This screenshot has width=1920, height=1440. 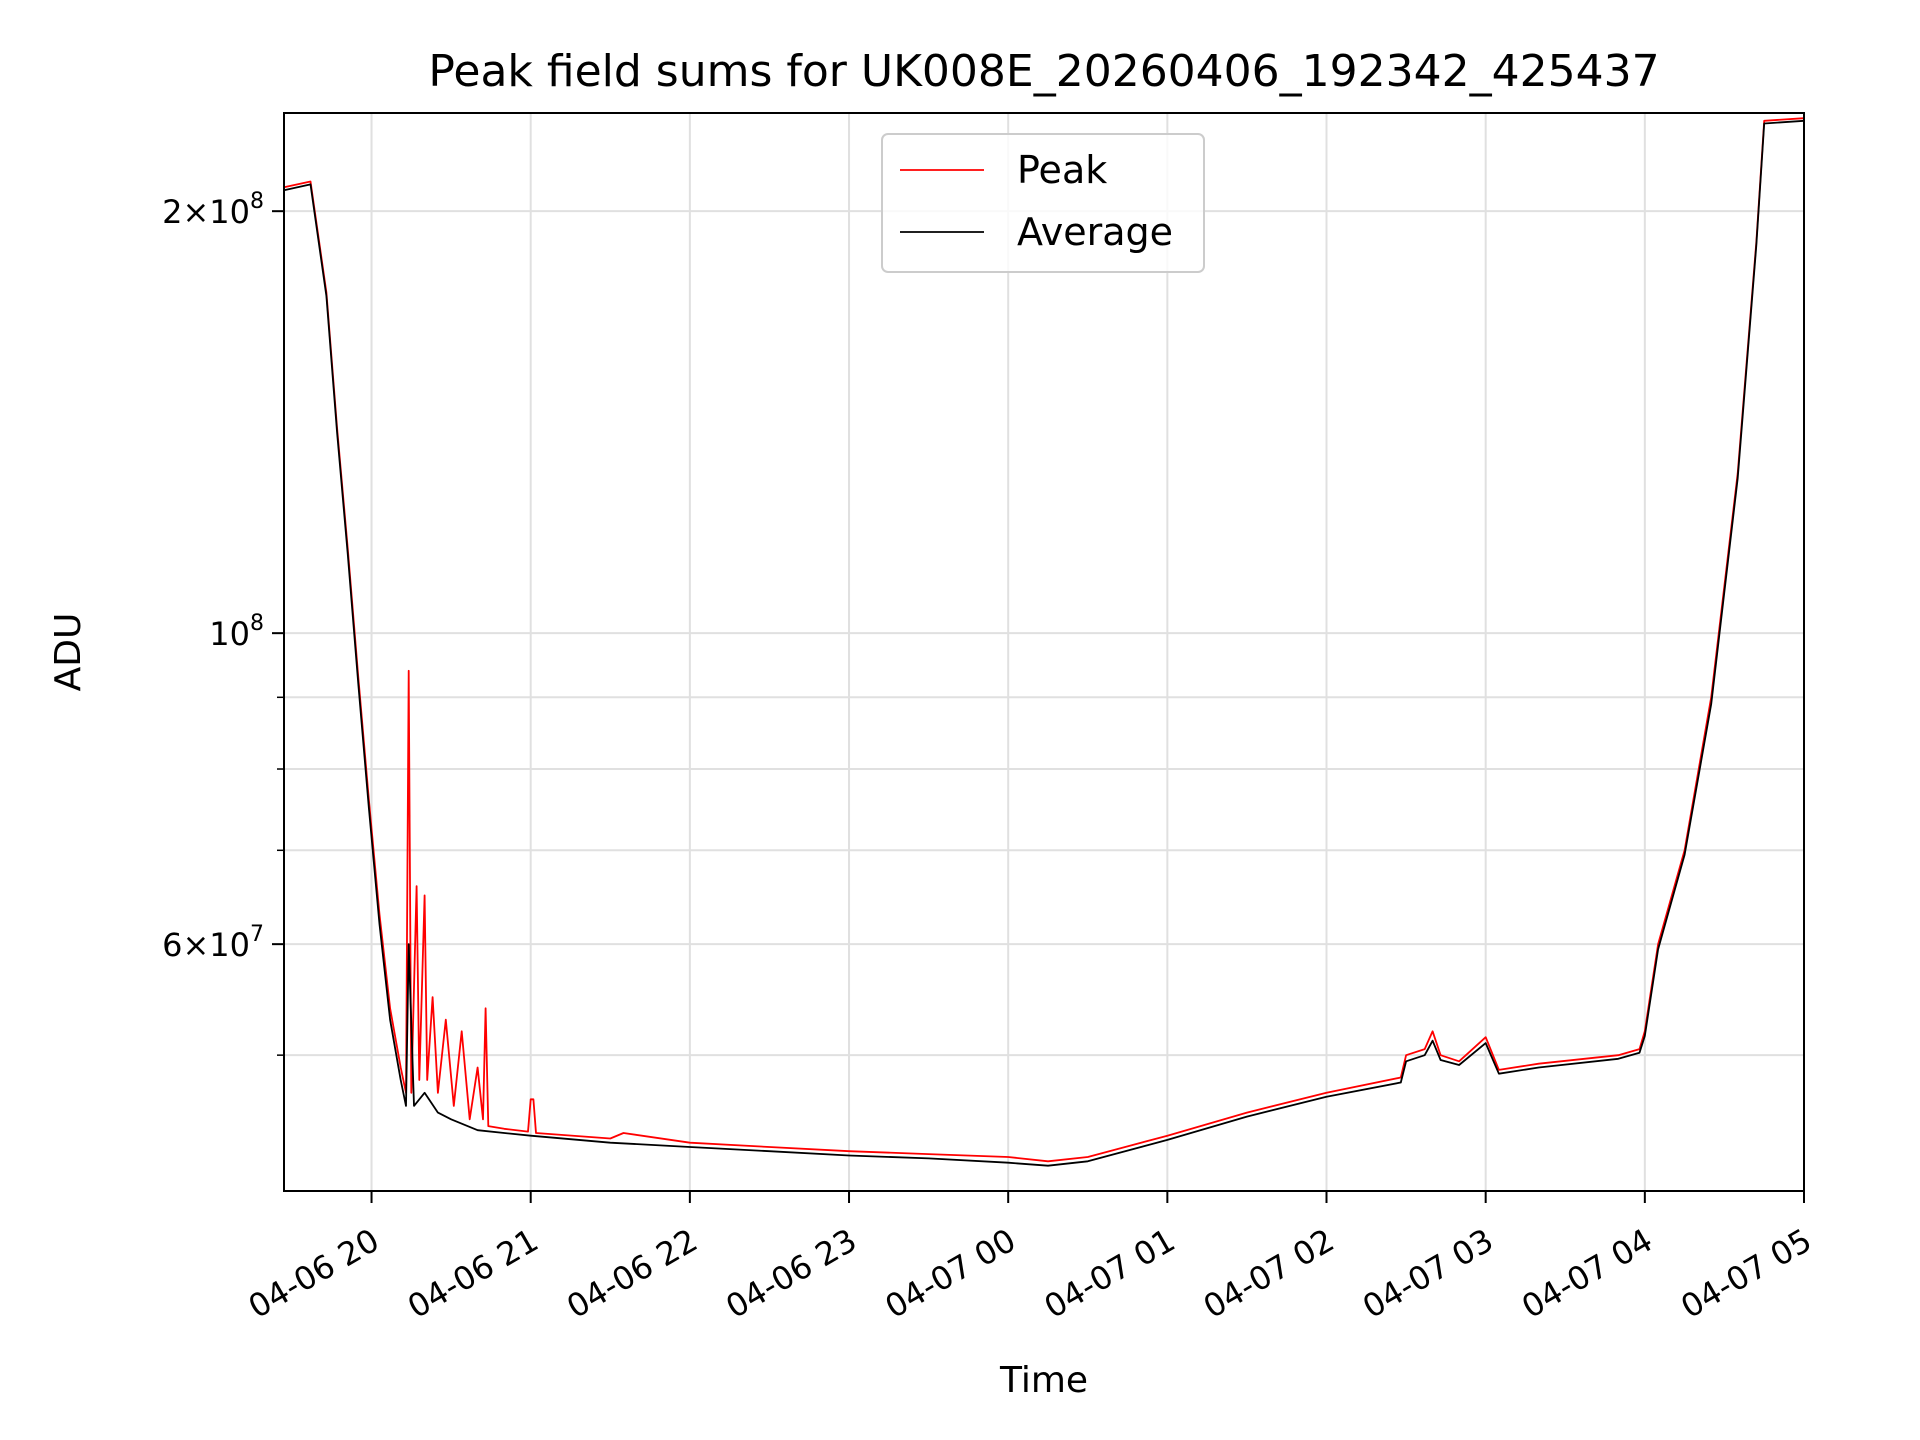 I want to click on legend-label: Peak, so click(x=1062, y=170).